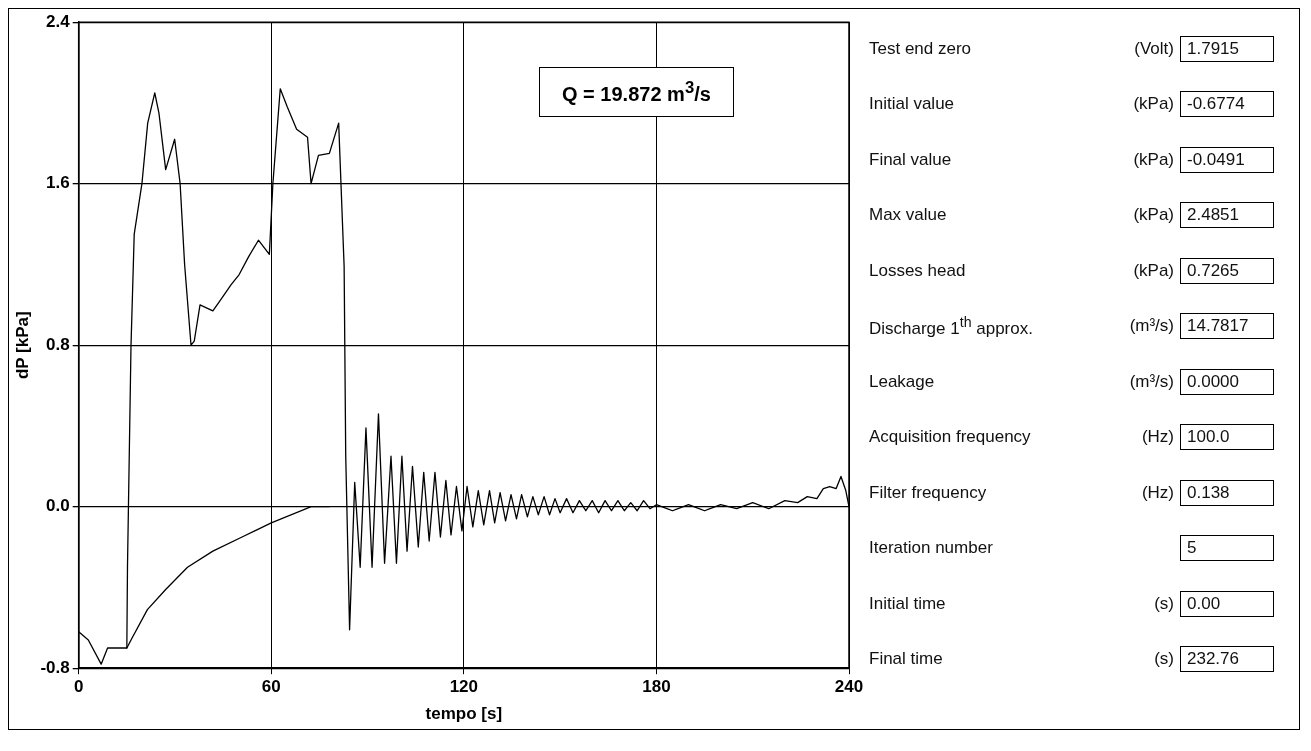 Image resolution: width=1311 pixels, height=751 pixels. I want to click on text: 100.0, so click(1227, 437).